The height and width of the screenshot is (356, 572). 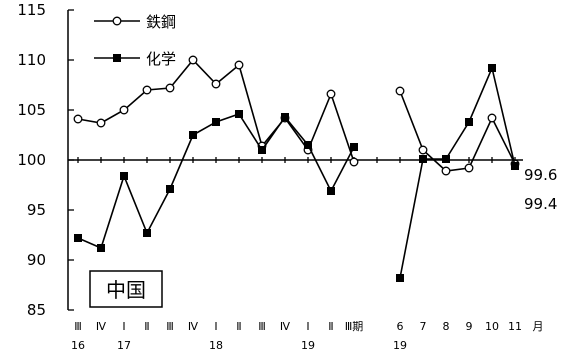 I want to click on y-tick-label: 95, so click(x=36, y=210).